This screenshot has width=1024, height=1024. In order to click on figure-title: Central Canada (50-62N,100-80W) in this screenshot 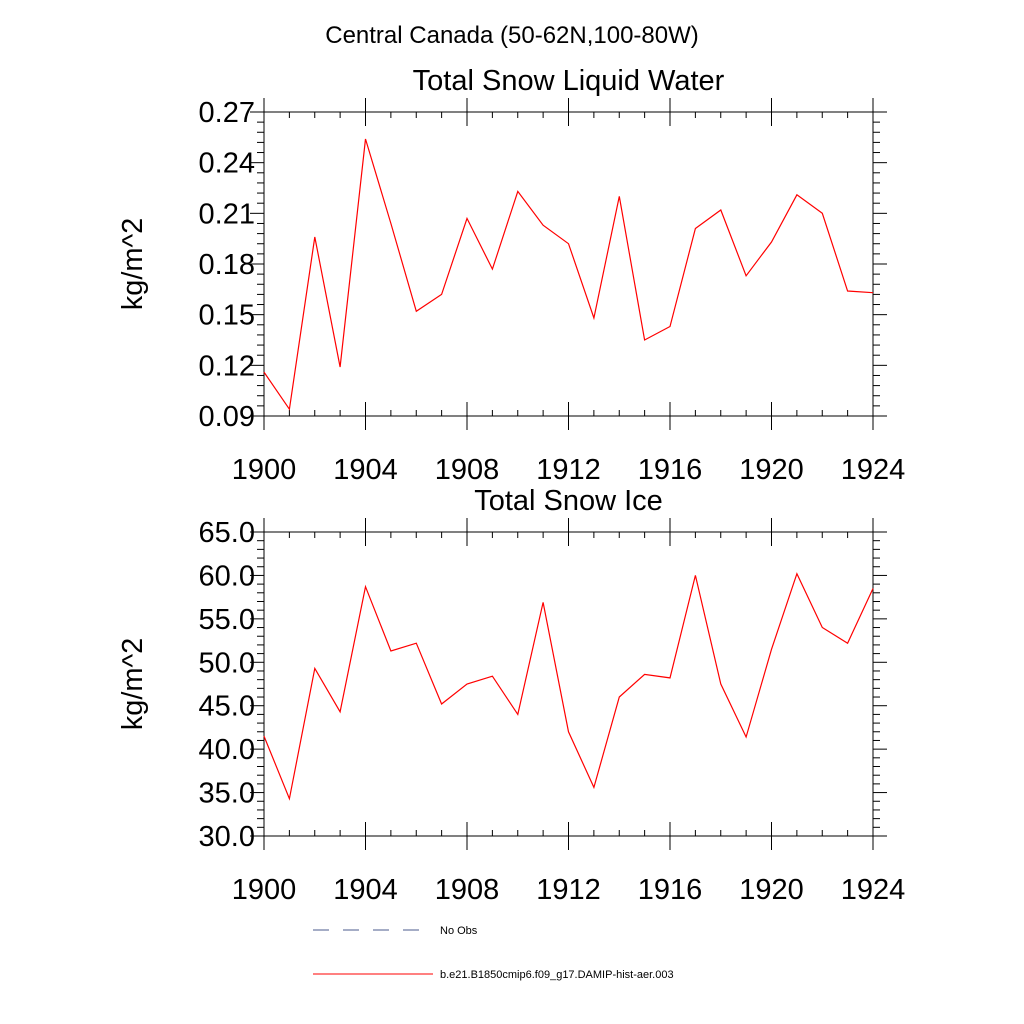, I will do `click(512, 35)`.